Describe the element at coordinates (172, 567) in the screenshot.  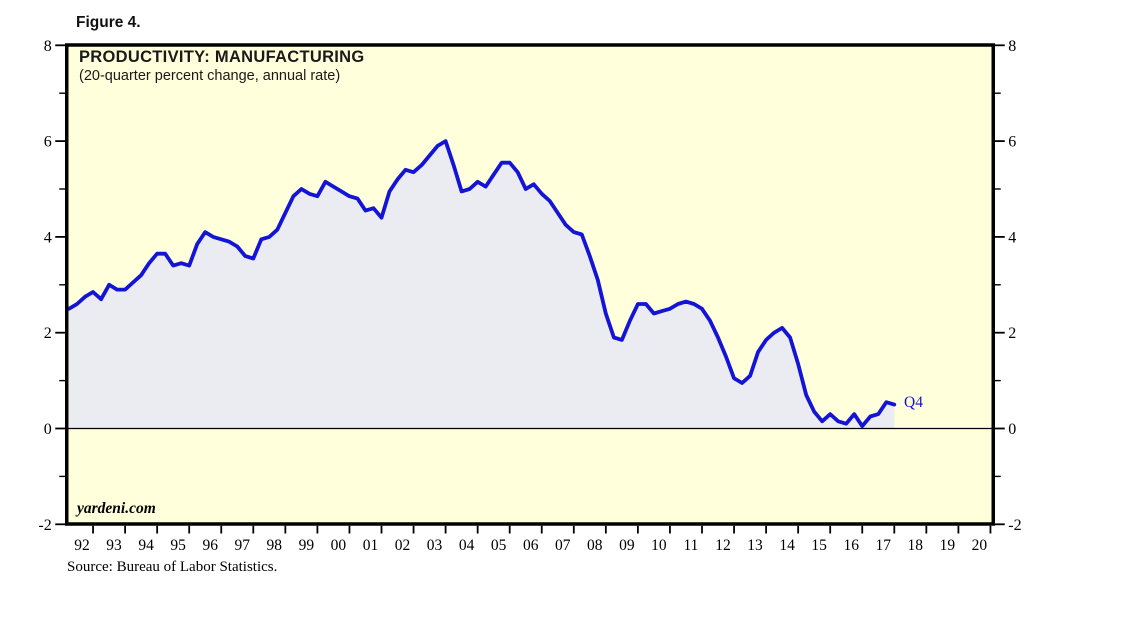
I see `source-note: Source: Bureau of Labor Statistics.` at that location.